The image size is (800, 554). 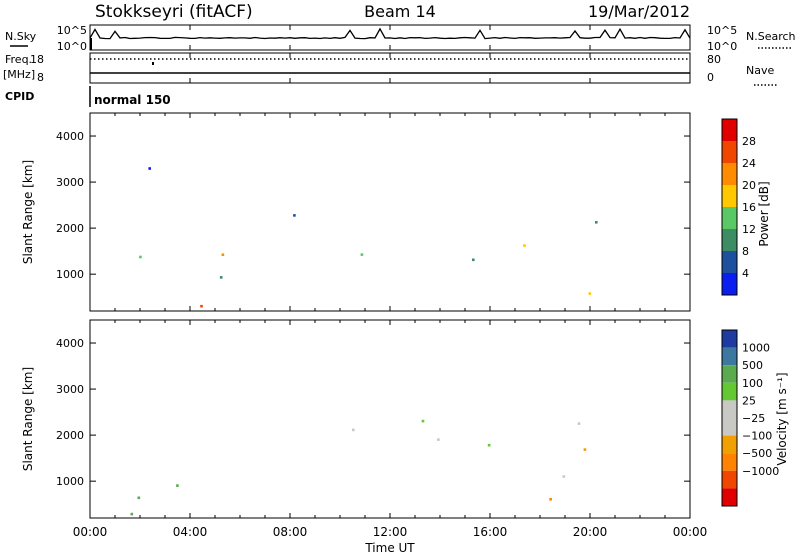 What do you see at coordinates (757, 436) in the screenshot?
I see `velocity-cb-tick-5: −100` at bounding box center [757, 436].